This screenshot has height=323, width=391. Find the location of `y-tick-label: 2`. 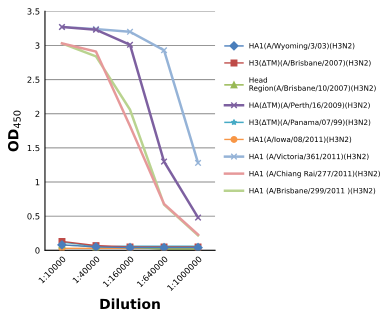

y-tick-label: 2 is located at coordinates (37, 113).